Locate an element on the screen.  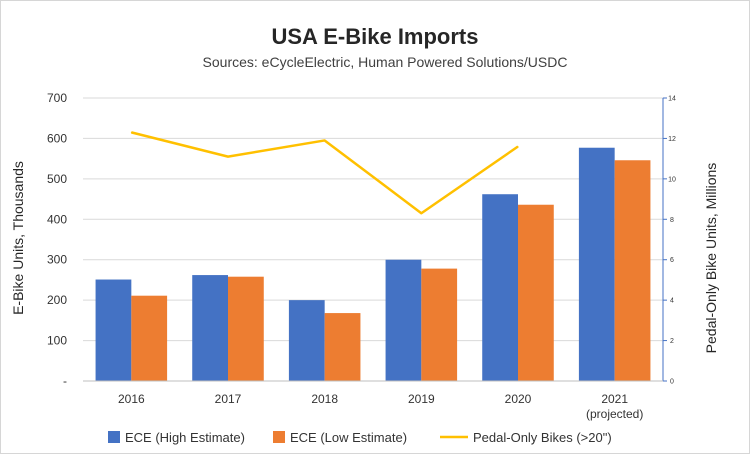
bar-low-2019 is located at coordinates (439, 324).